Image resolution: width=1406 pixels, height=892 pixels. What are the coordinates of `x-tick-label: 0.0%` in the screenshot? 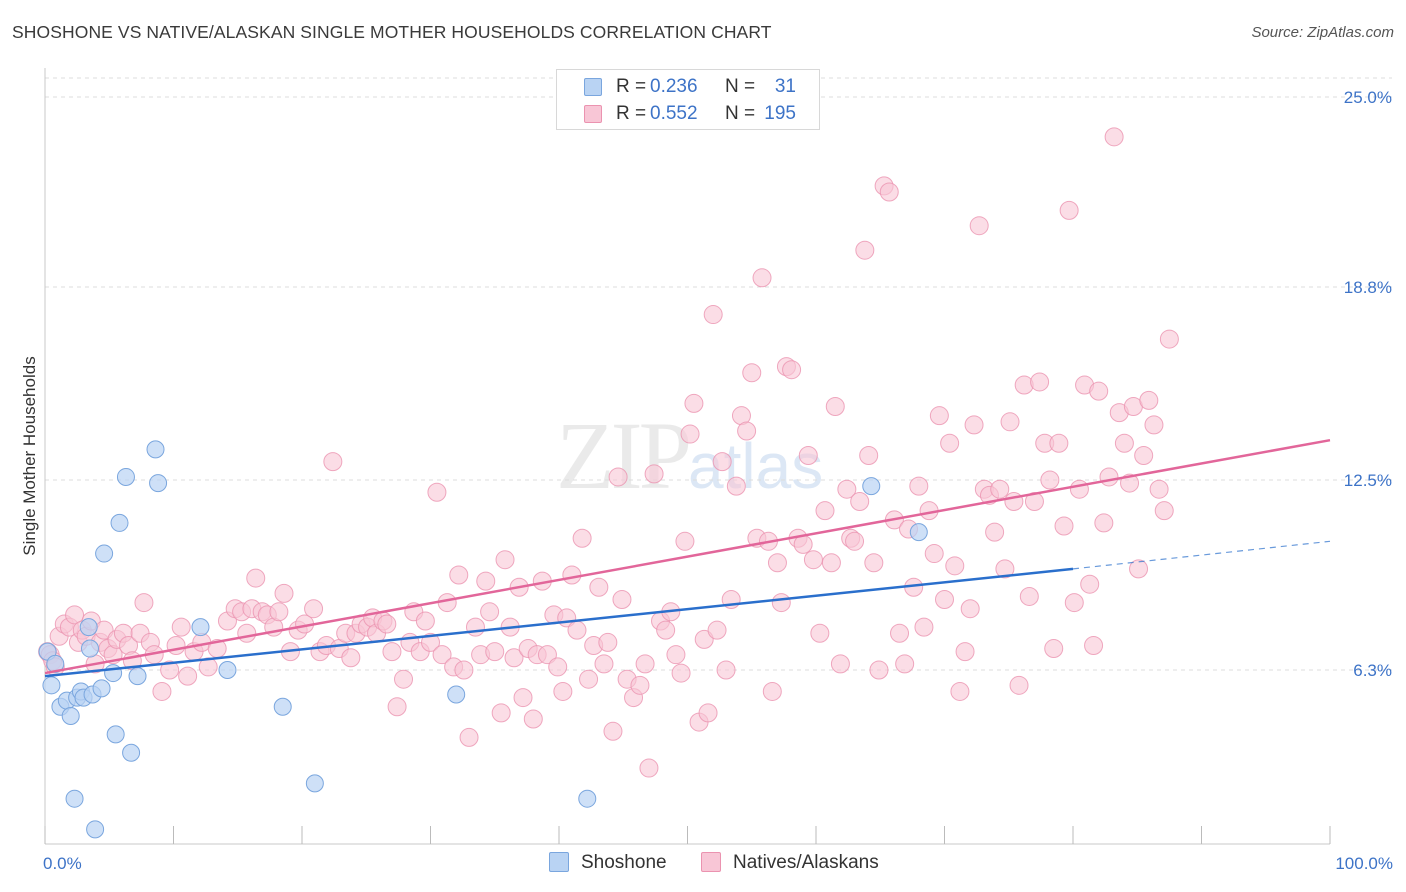 It's located at (62, 863).